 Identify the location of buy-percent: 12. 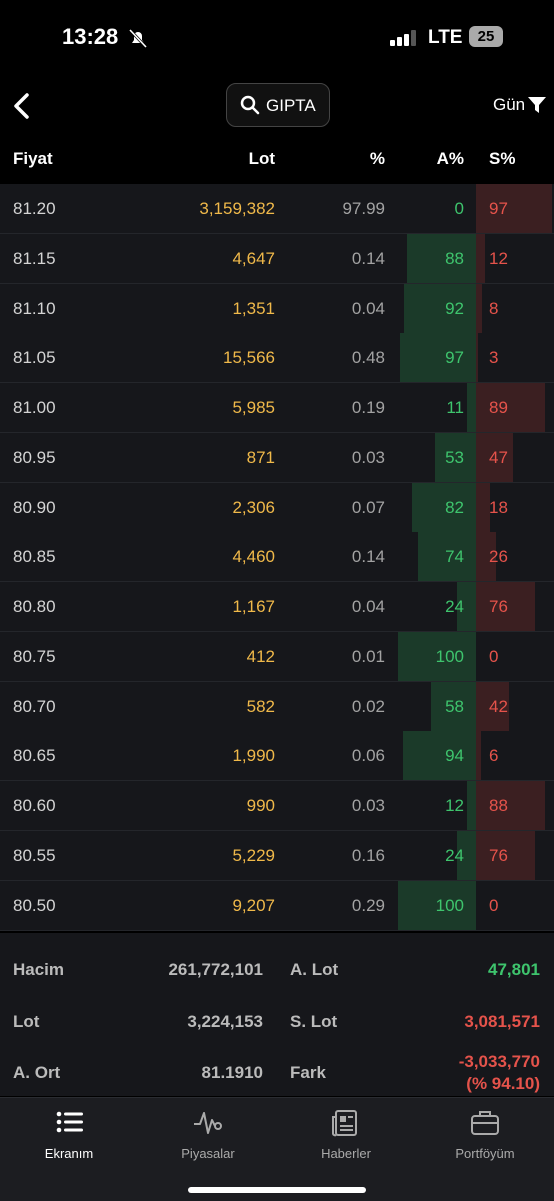
(454, 805).